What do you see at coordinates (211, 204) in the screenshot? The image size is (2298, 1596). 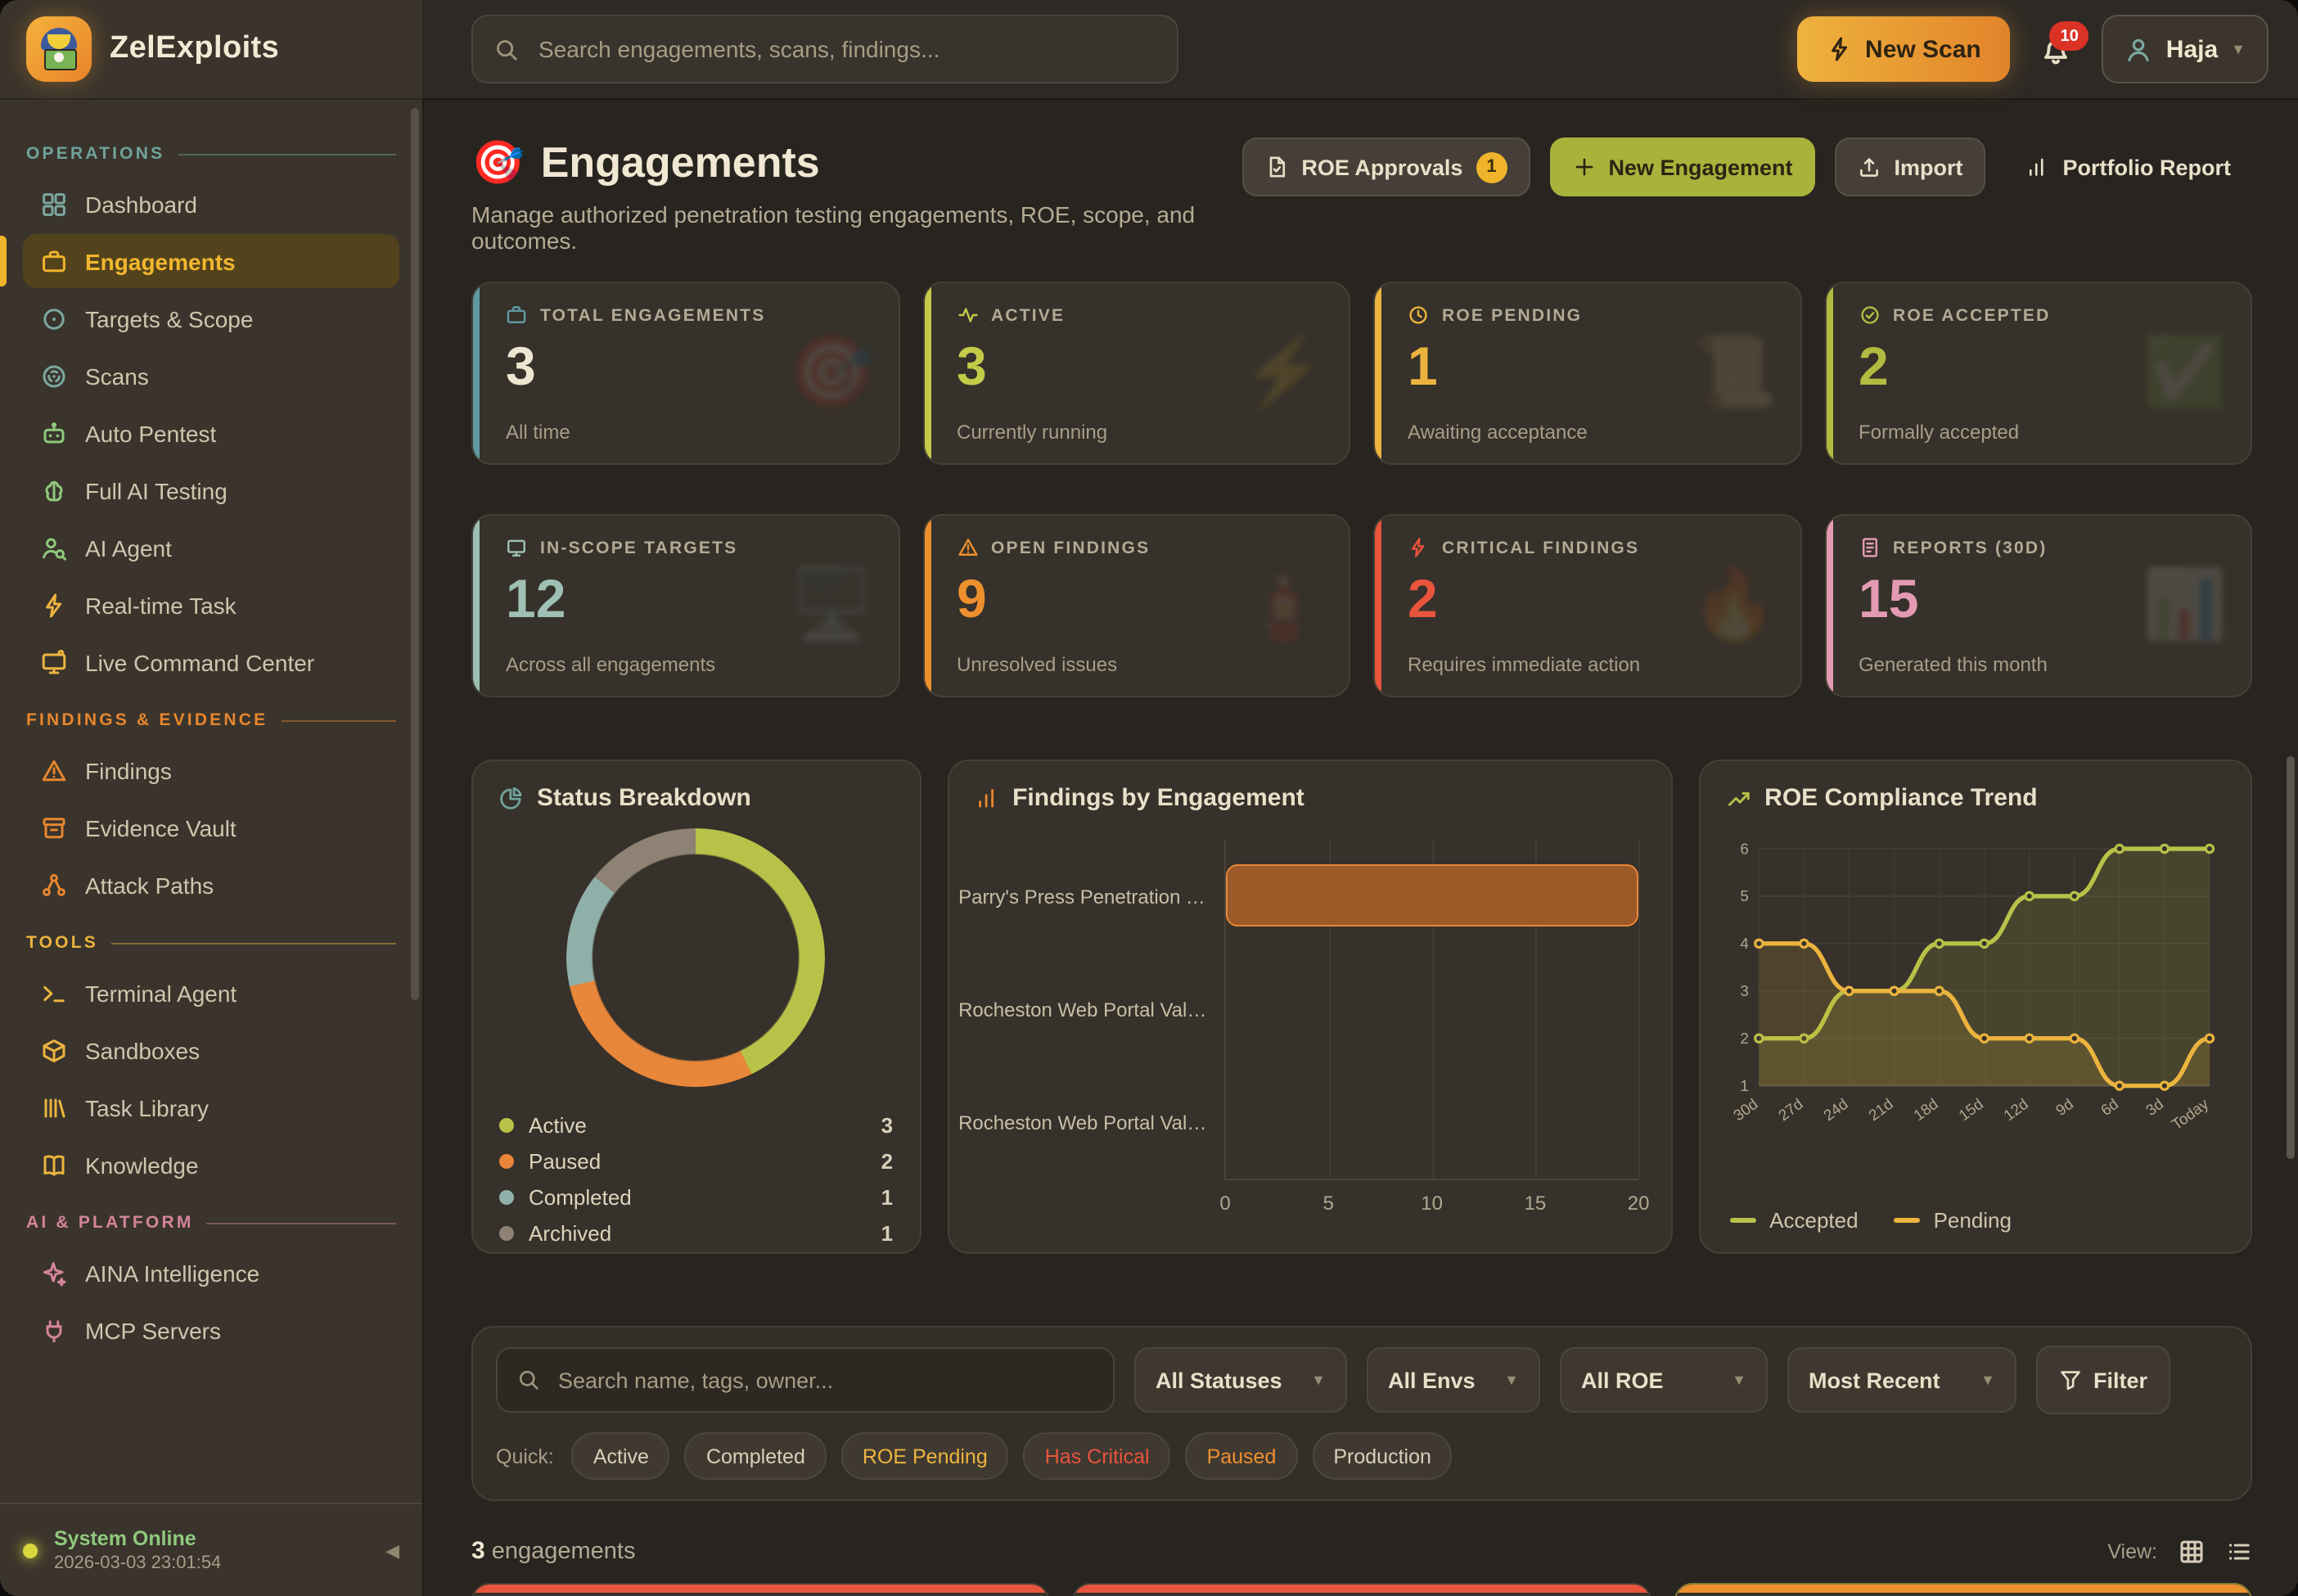 I see `sidebar-item-dashboard: Dashboard` at bounding box center [211, 204].